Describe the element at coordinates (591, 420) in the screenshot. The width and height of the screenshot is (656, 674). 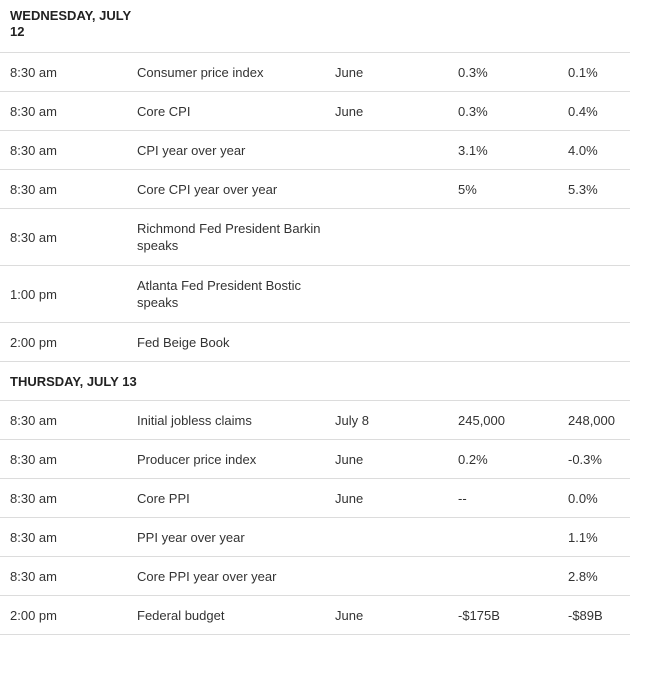
I see `previous-cell: 248,000` at that location.